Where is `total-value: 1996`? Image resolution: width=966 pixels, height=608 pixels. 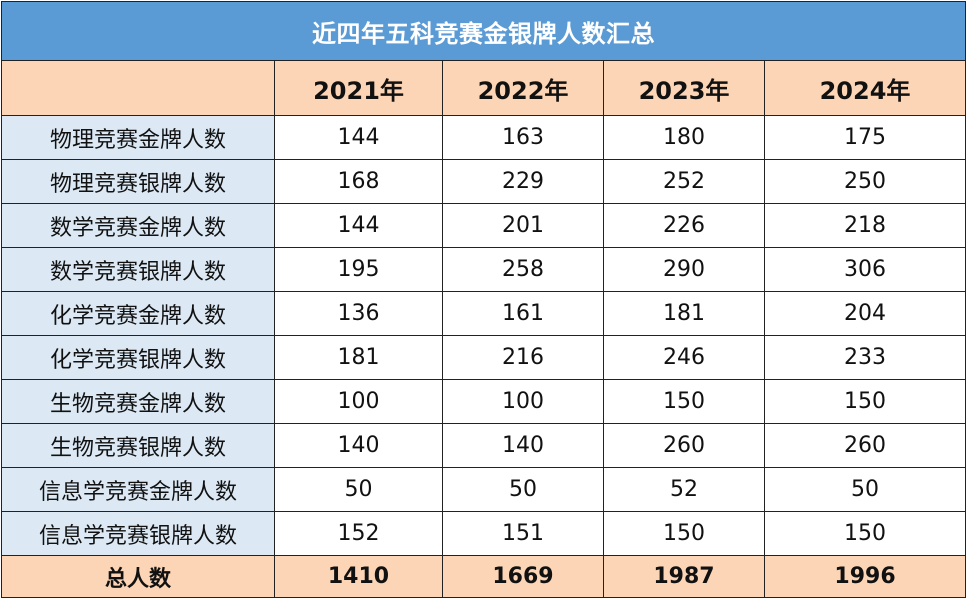
total-value: 1996 is located at coordinates (864, 576).